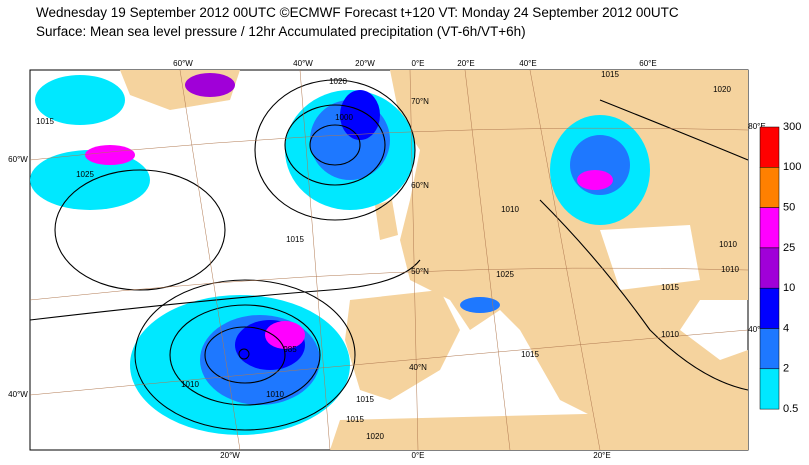 This screenshot has height=465, width=809. I want to click on land-africa, so click(539, 430).